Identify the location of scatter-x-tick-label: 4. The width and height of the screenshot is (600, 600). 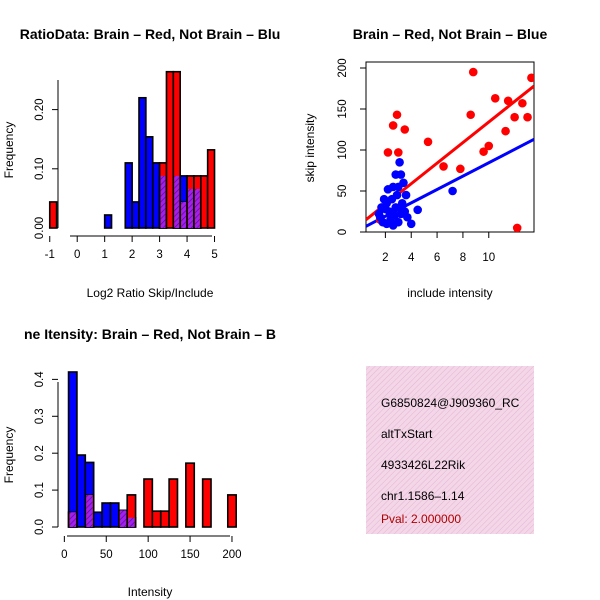
(411, 258).